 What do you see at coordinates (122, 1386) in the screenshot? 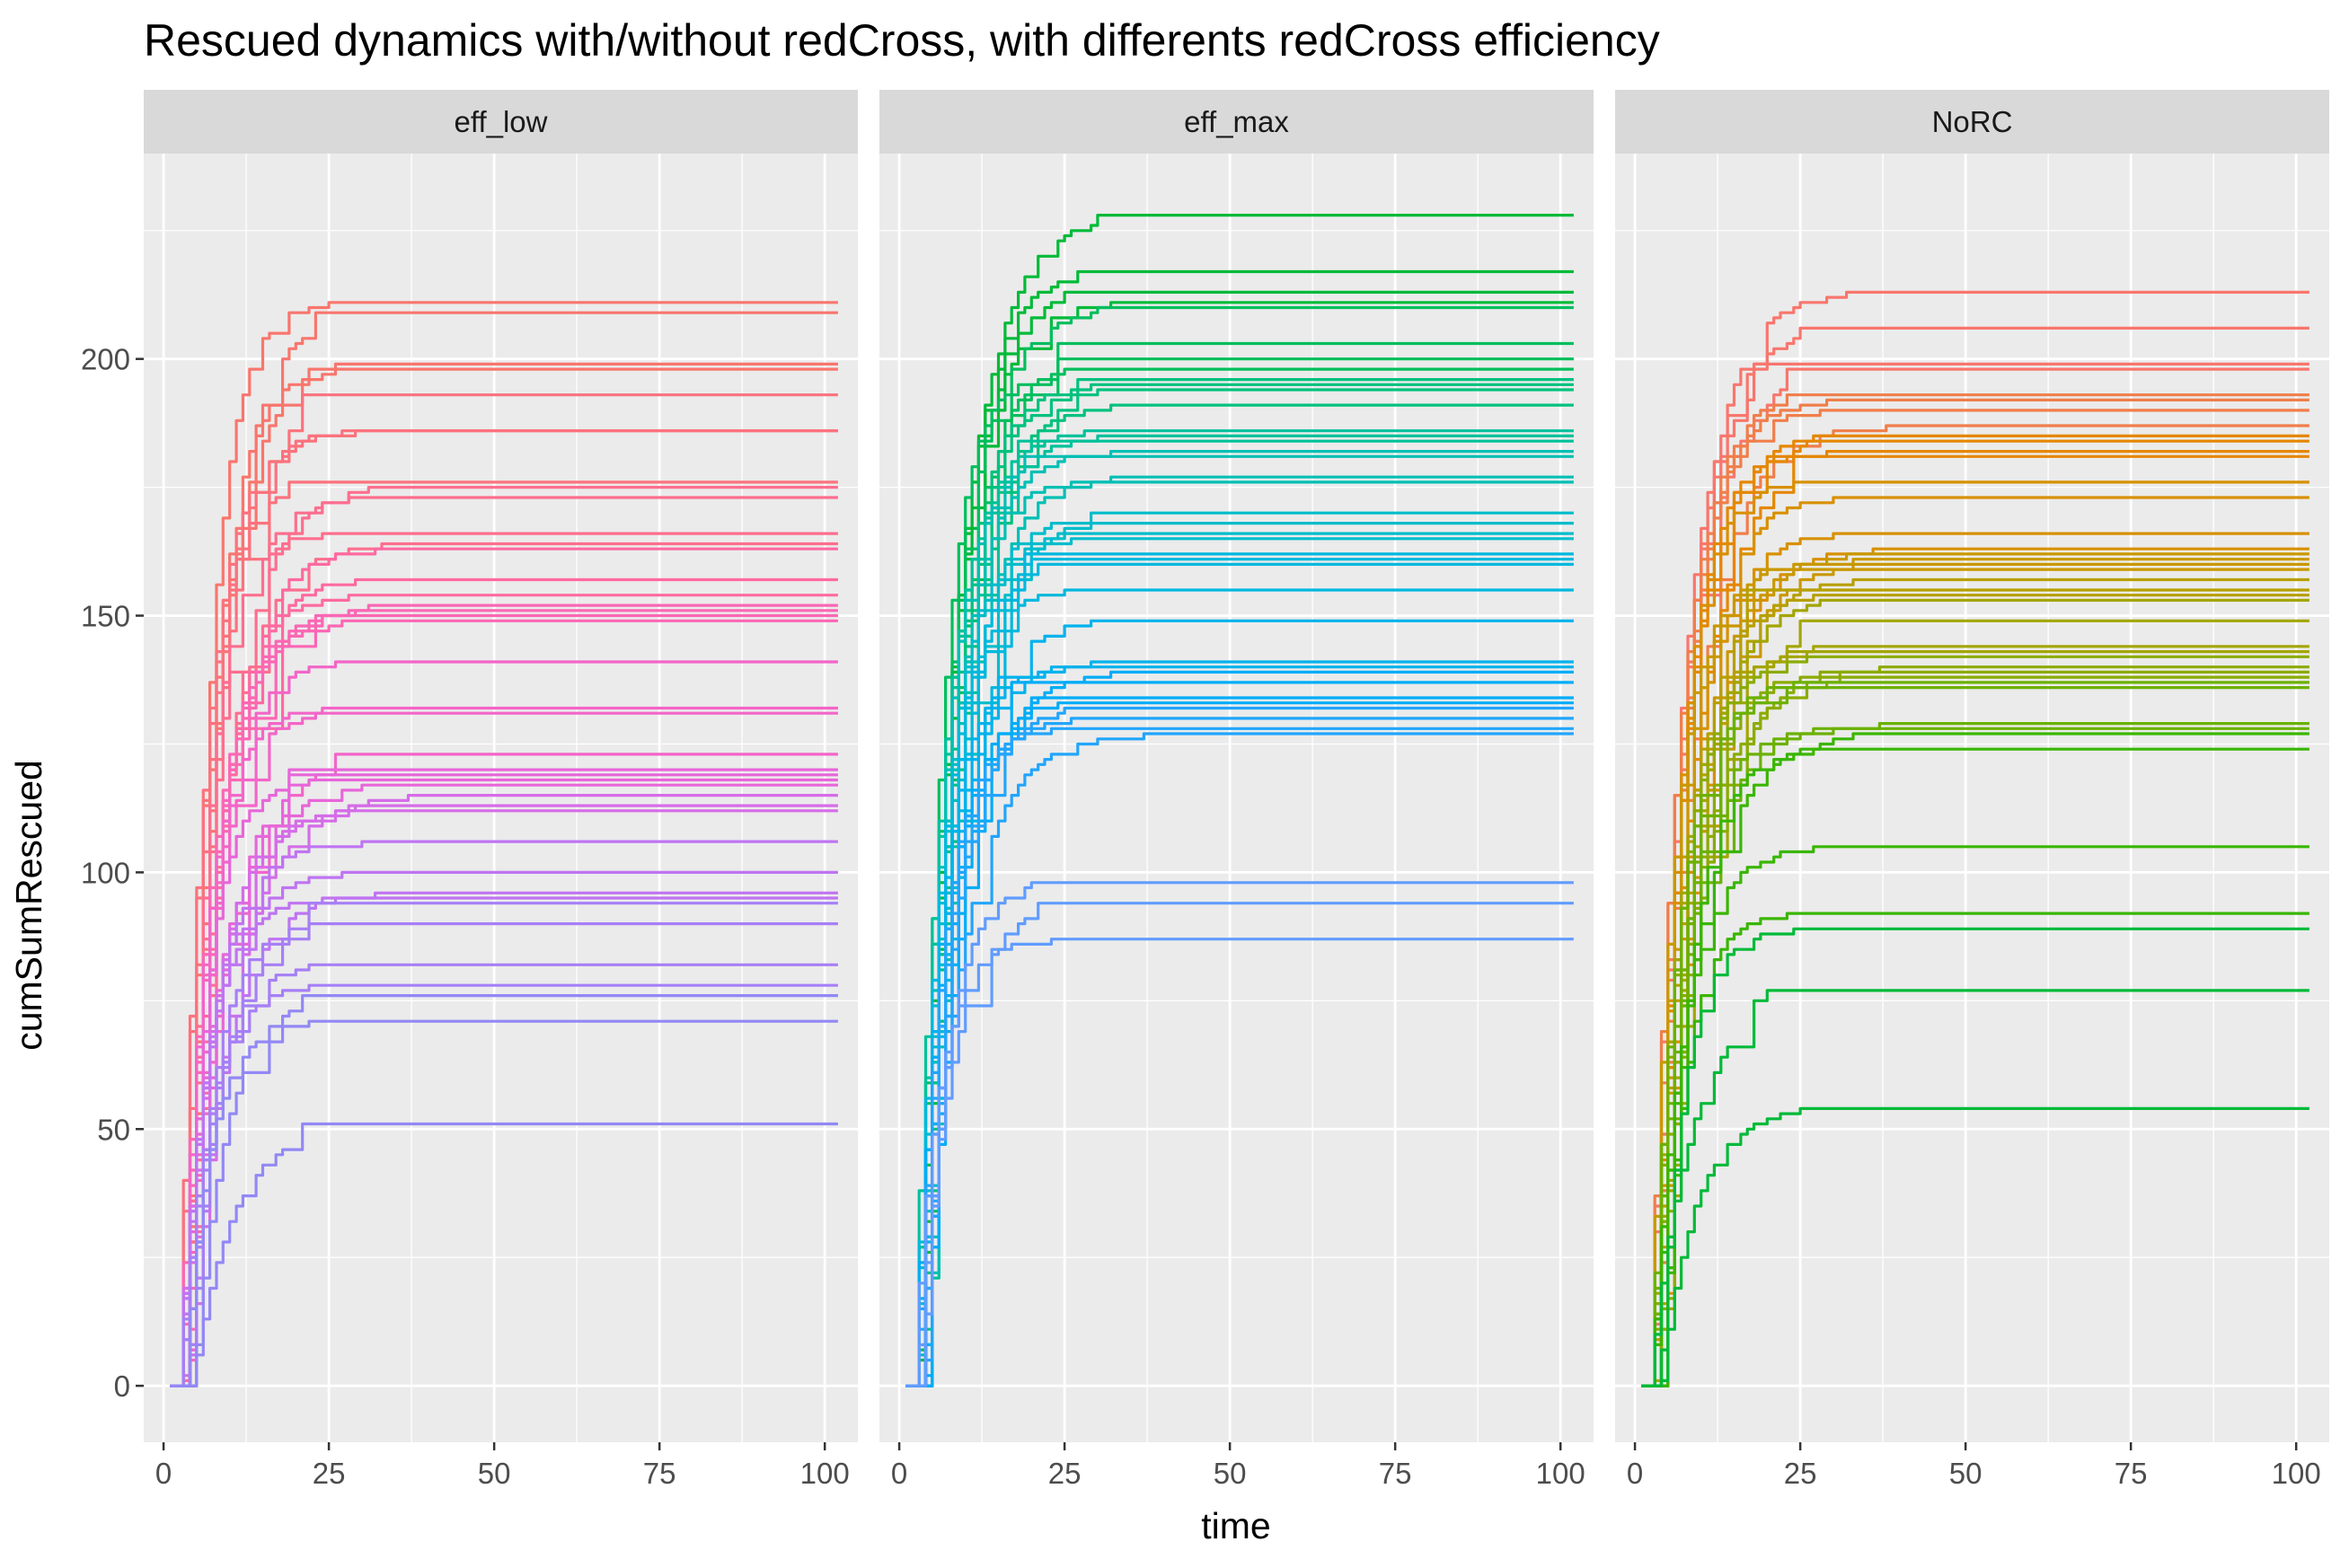
I see `y-tick-label: 0` at bounding box center [122, 1386].